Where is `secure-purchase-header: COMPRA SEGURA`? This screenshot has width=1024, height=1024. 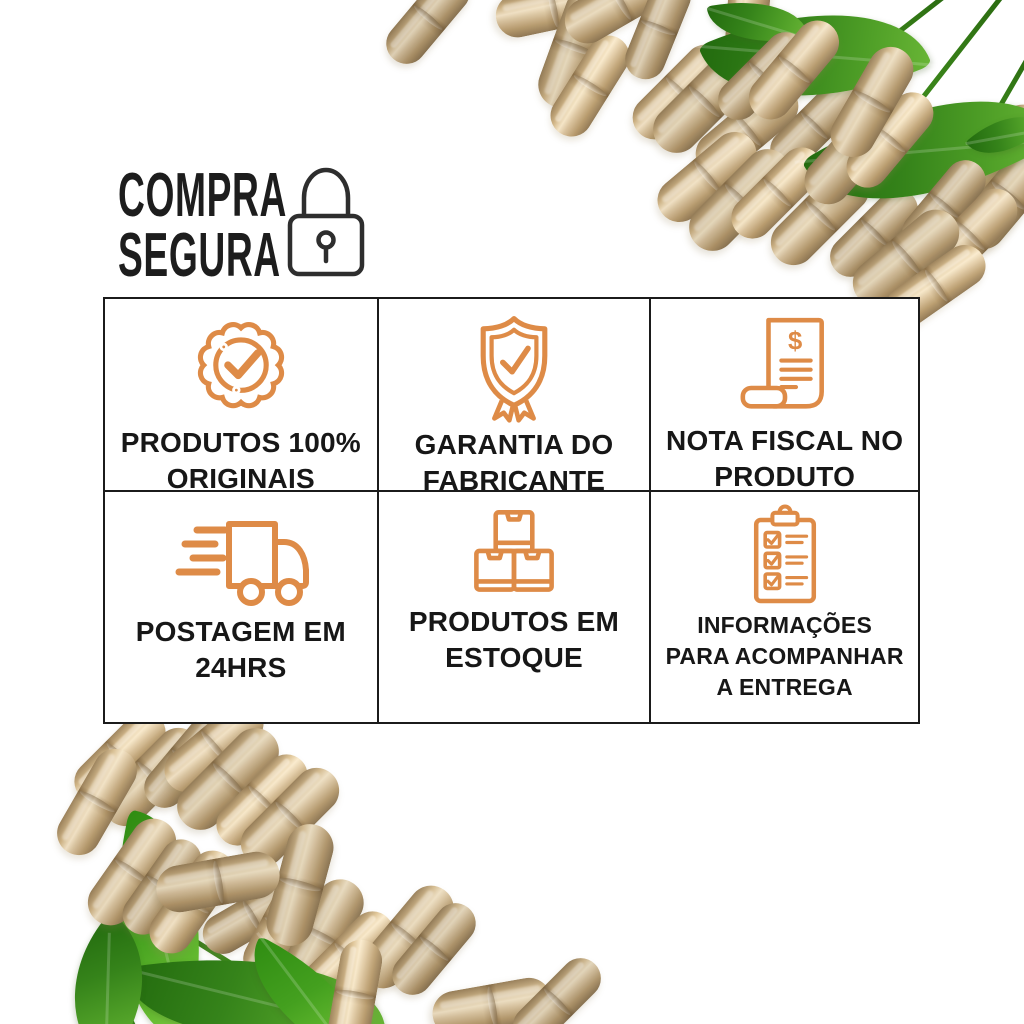 secure-purchase-header: COMPRA SEGURA is located at coordinates (259, 225).